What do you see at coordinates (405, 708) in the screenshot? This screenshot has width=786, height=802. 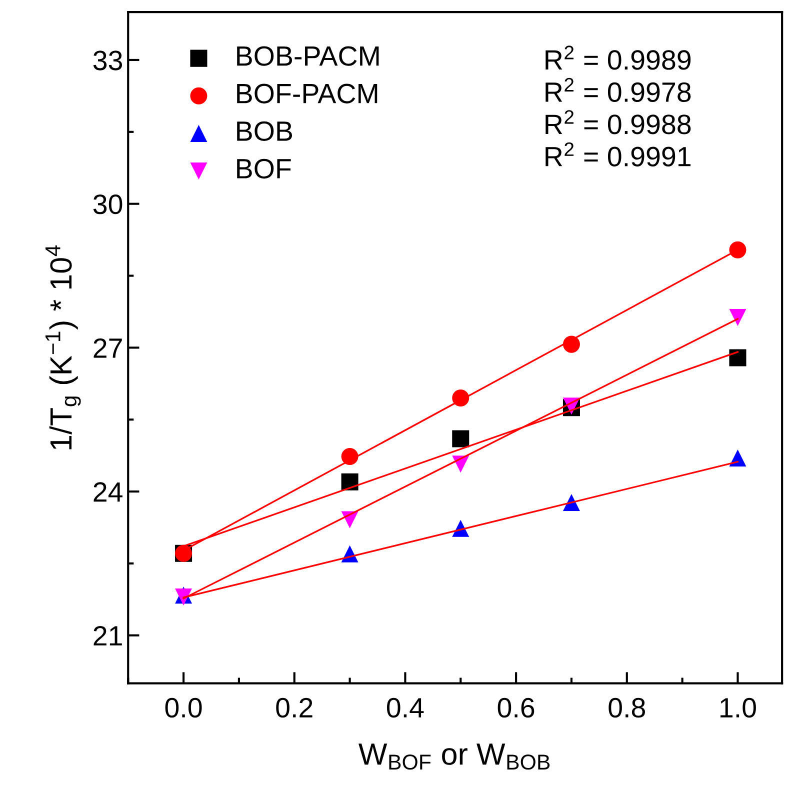 I see `x-tick-label: 0.4` at bounding box center [405, 708].